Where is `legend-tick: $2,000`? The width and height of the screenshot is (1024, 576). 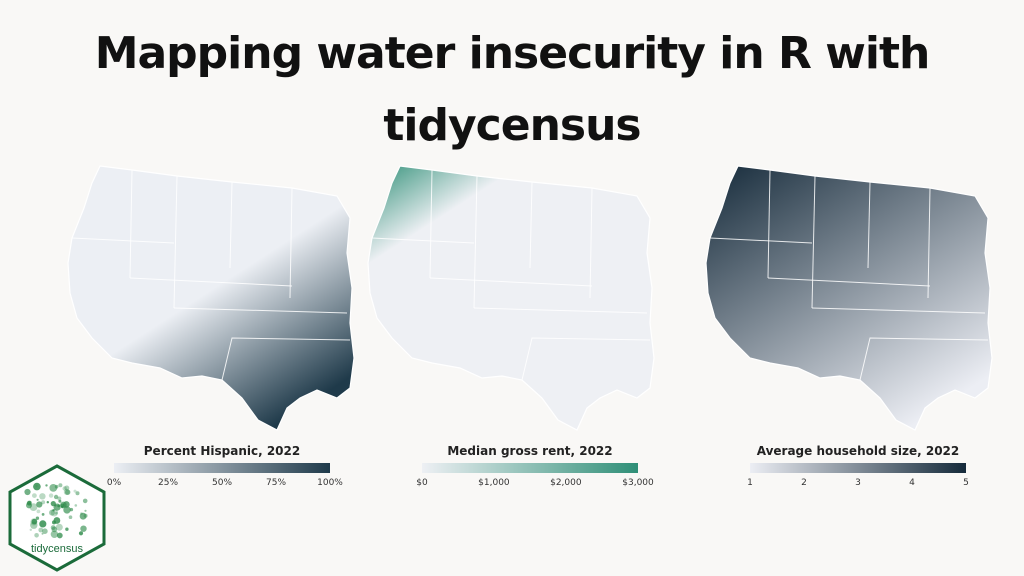 legend-tick: $2,000 is located at coordinates (566, 483).